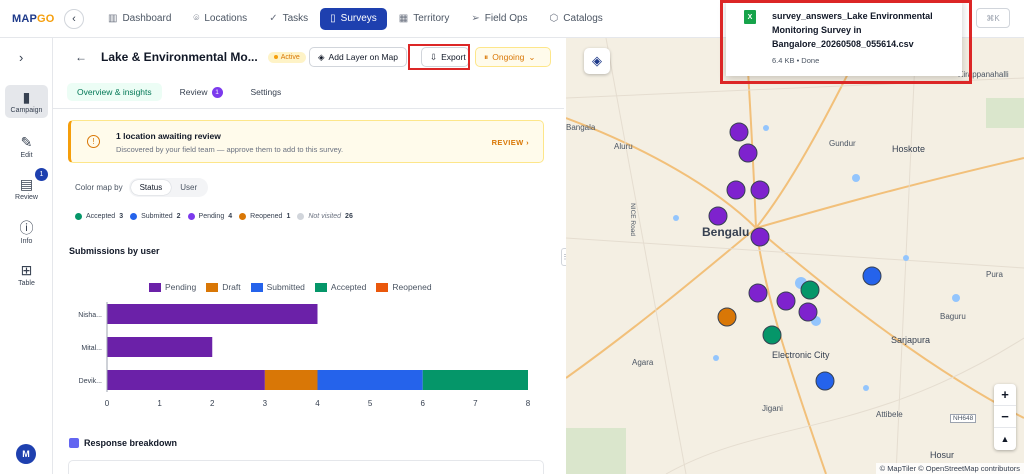  What do you see at coordinates (424, 18) in the screenshot?
I see `nav-territory: ▦ Territory` at bounding box center [424, 18].